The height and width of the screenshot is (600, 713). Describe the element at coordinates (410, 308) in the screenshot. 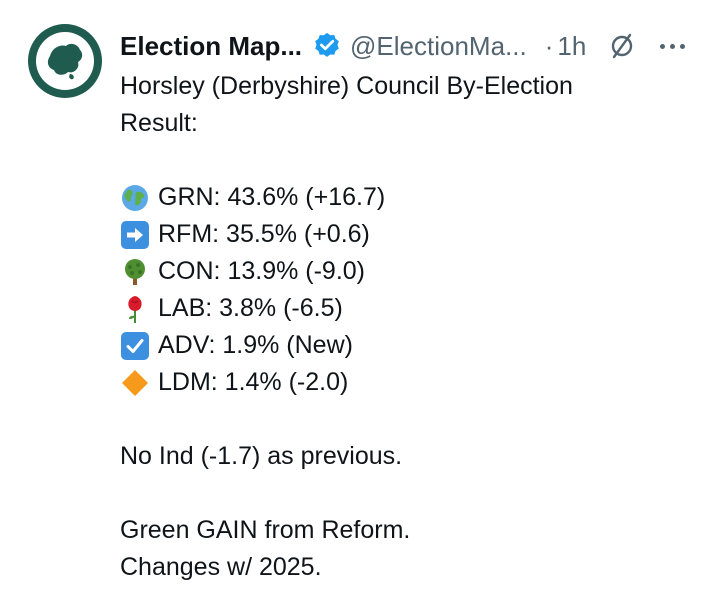

I see `result-row-lab: LAB: 3.8% (-6.5)` at that location.